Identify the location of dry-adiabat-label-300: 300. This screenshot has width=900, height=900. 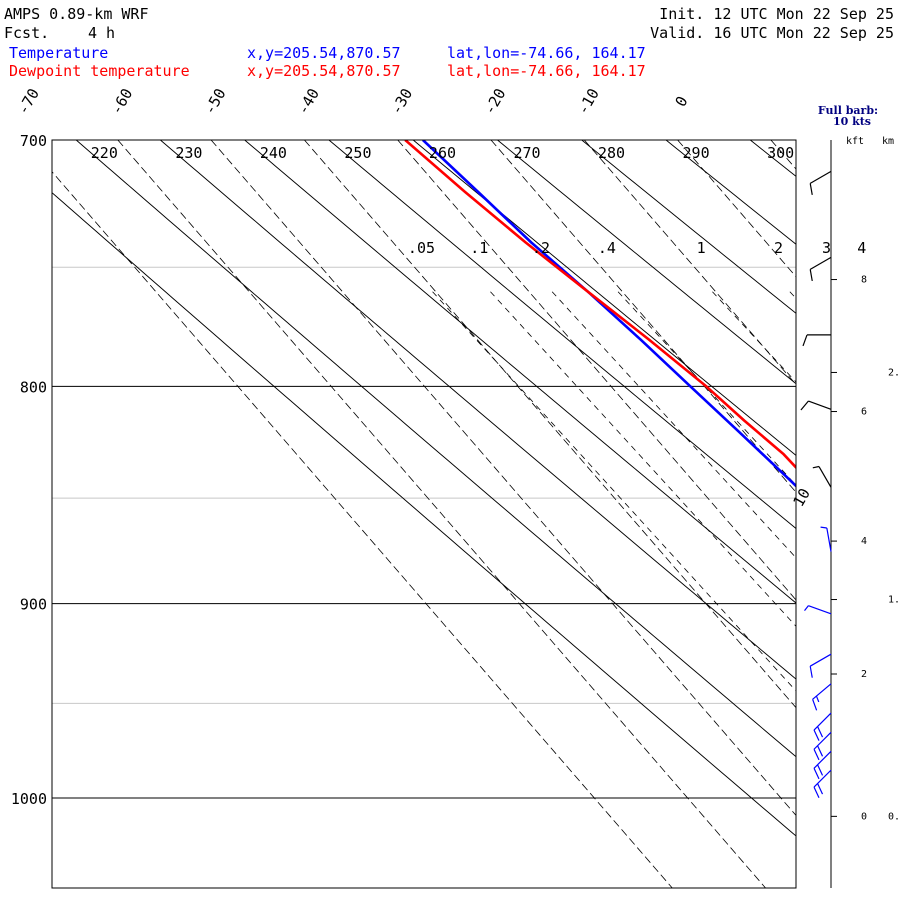
(780, 153).